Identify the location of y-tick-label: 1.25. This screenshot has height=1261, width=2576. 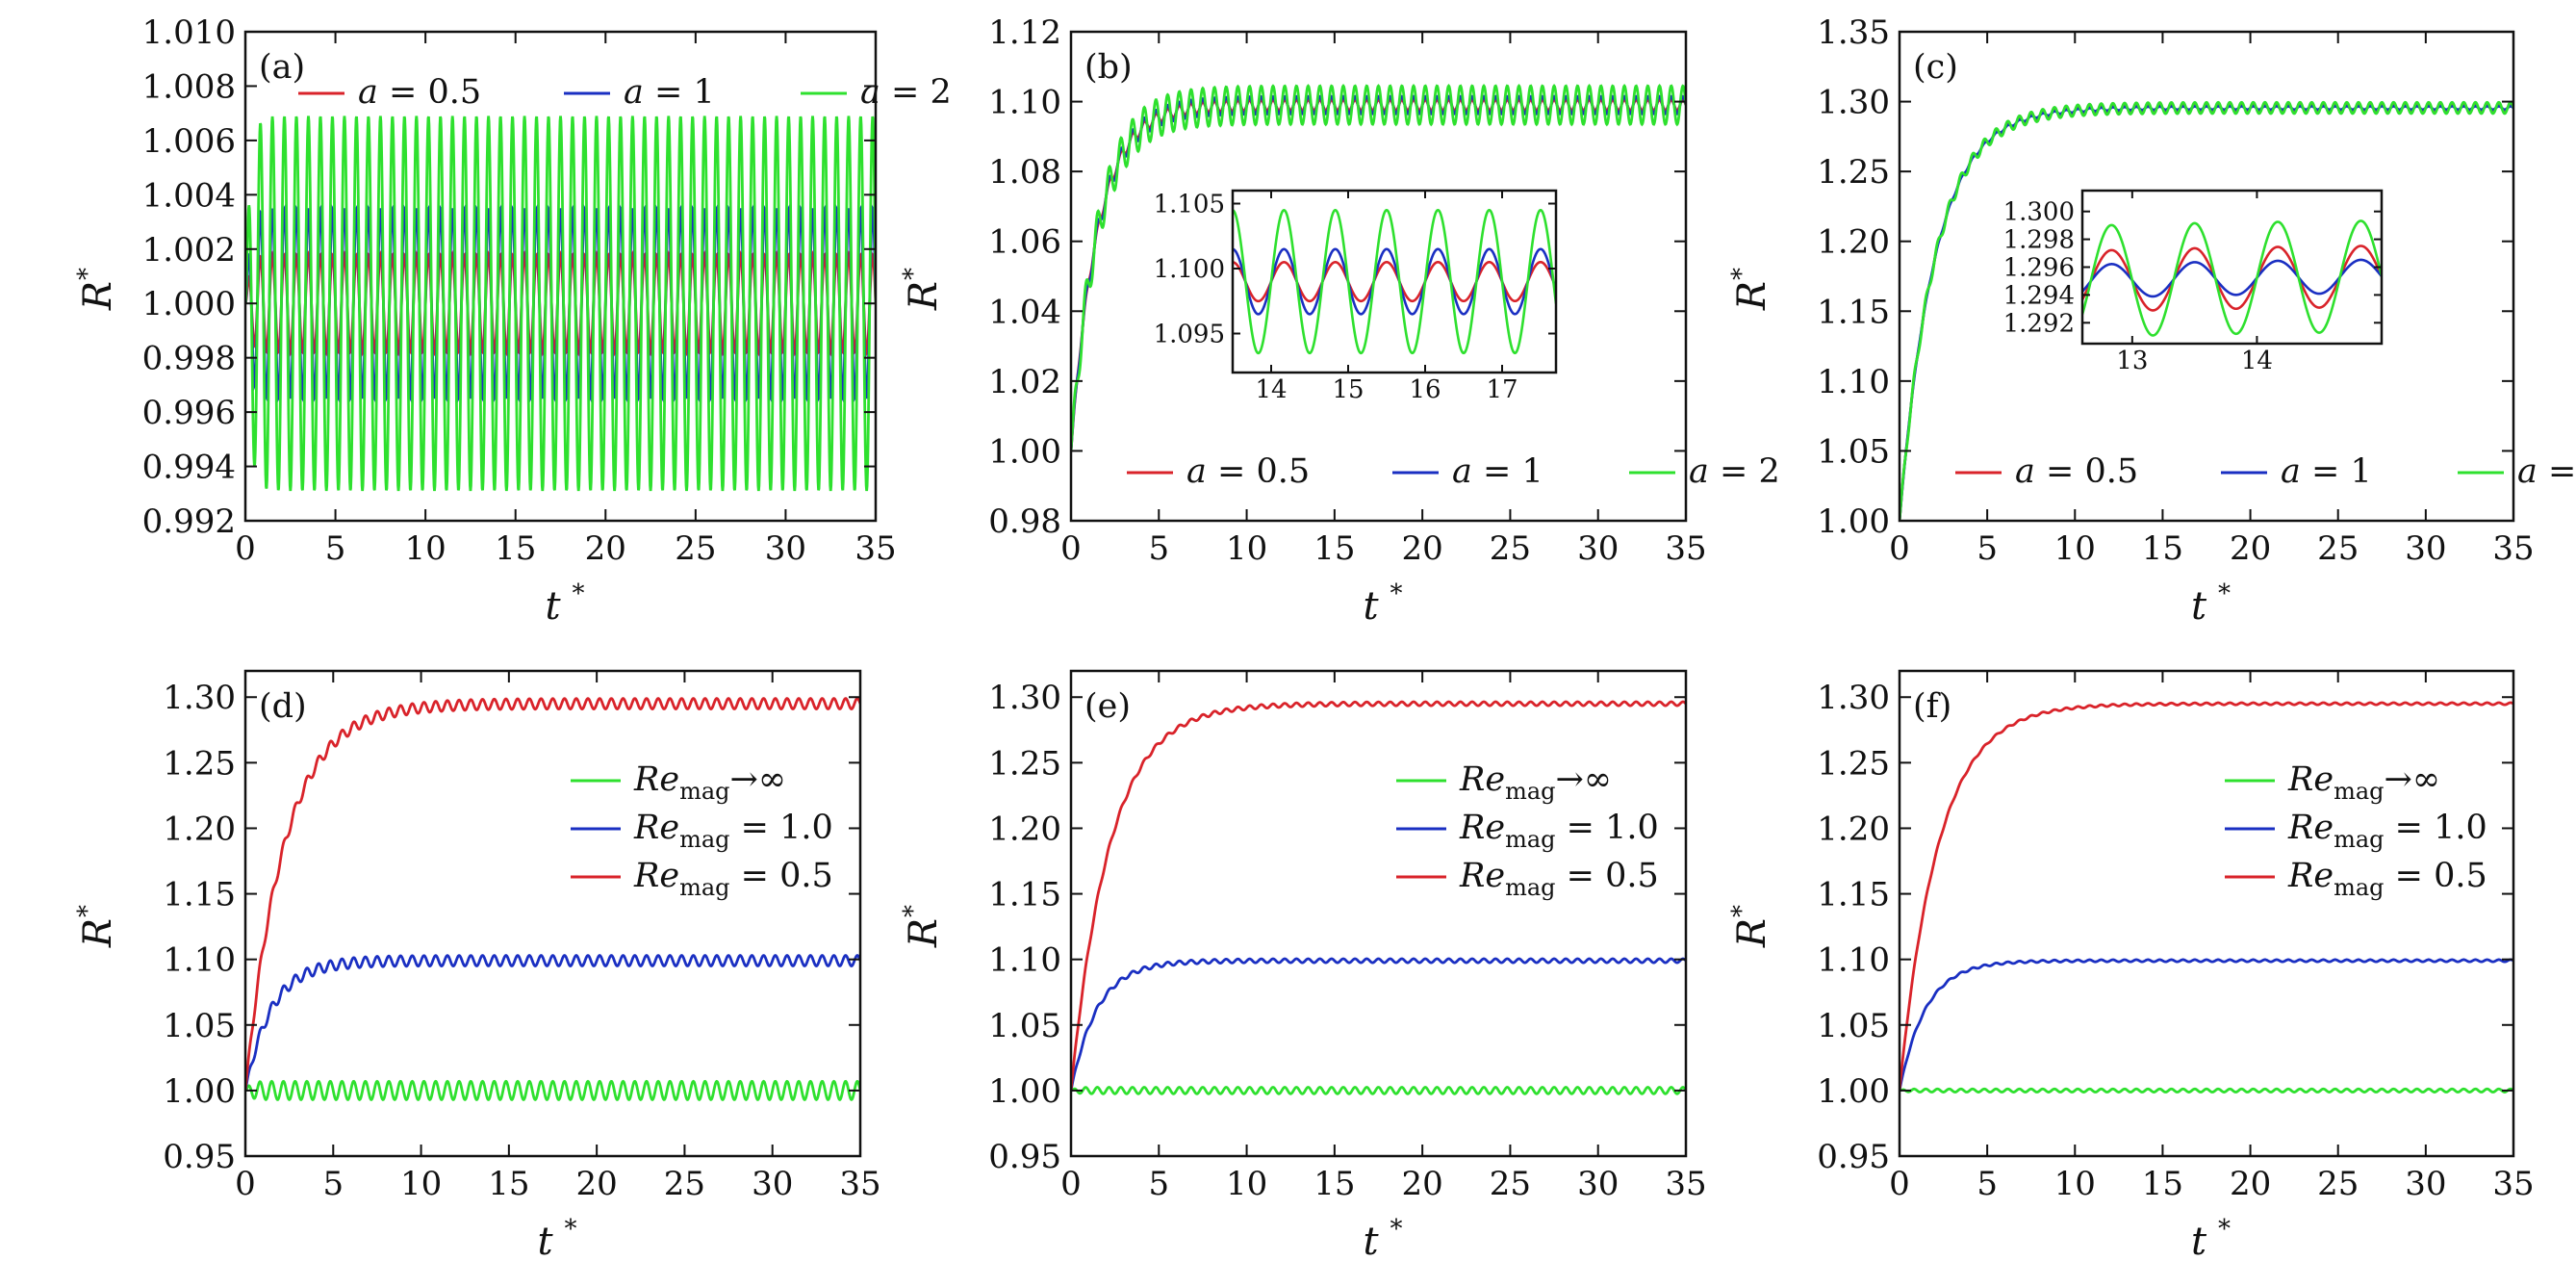
(1024, 763).